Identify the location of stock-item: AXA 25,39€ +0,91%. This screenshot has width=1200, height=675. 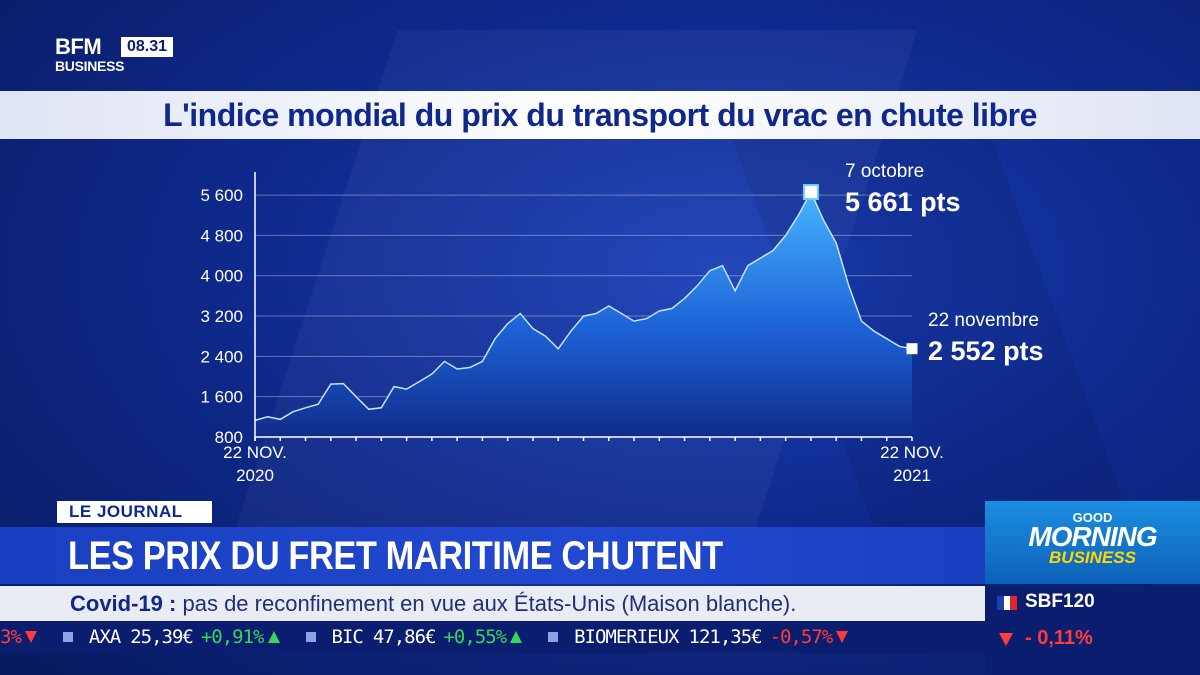
(184, 637).